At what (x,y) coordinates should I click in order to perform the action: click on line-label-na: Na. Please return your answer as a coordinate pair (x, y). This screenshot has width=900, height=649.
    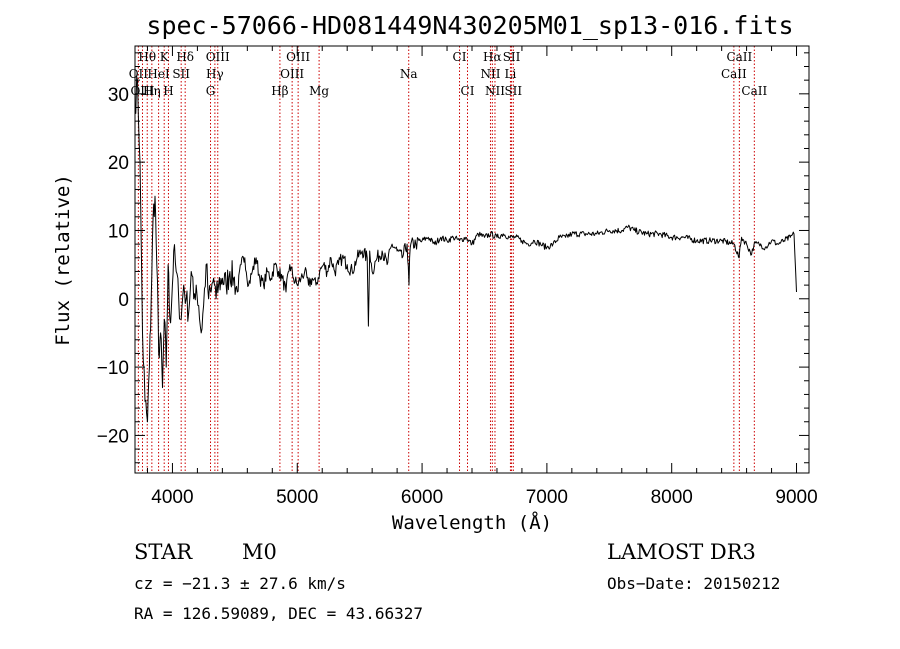
    Looking at the image, I should click on (409, 74).